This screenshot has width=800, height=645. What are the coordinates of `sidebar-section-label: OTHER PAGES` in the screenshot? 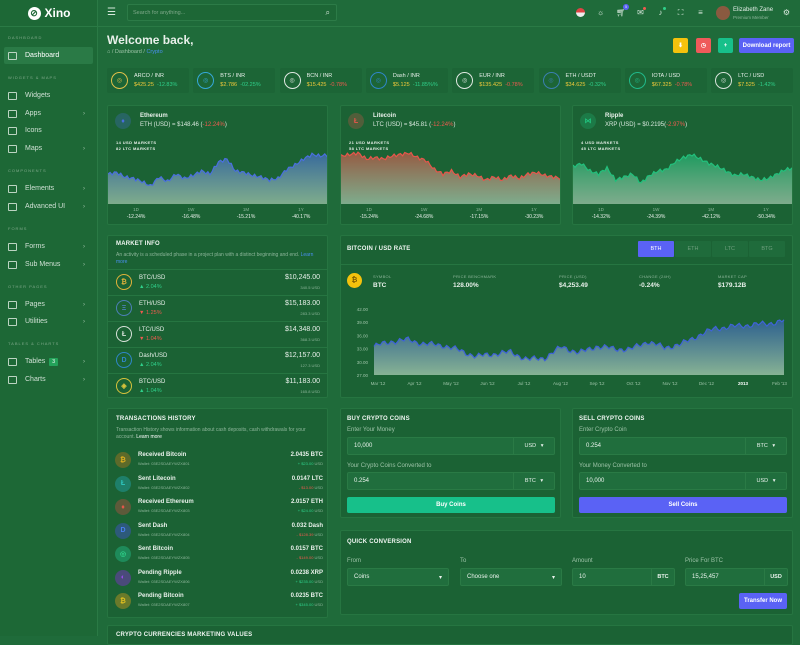 It's located at (28, 286).